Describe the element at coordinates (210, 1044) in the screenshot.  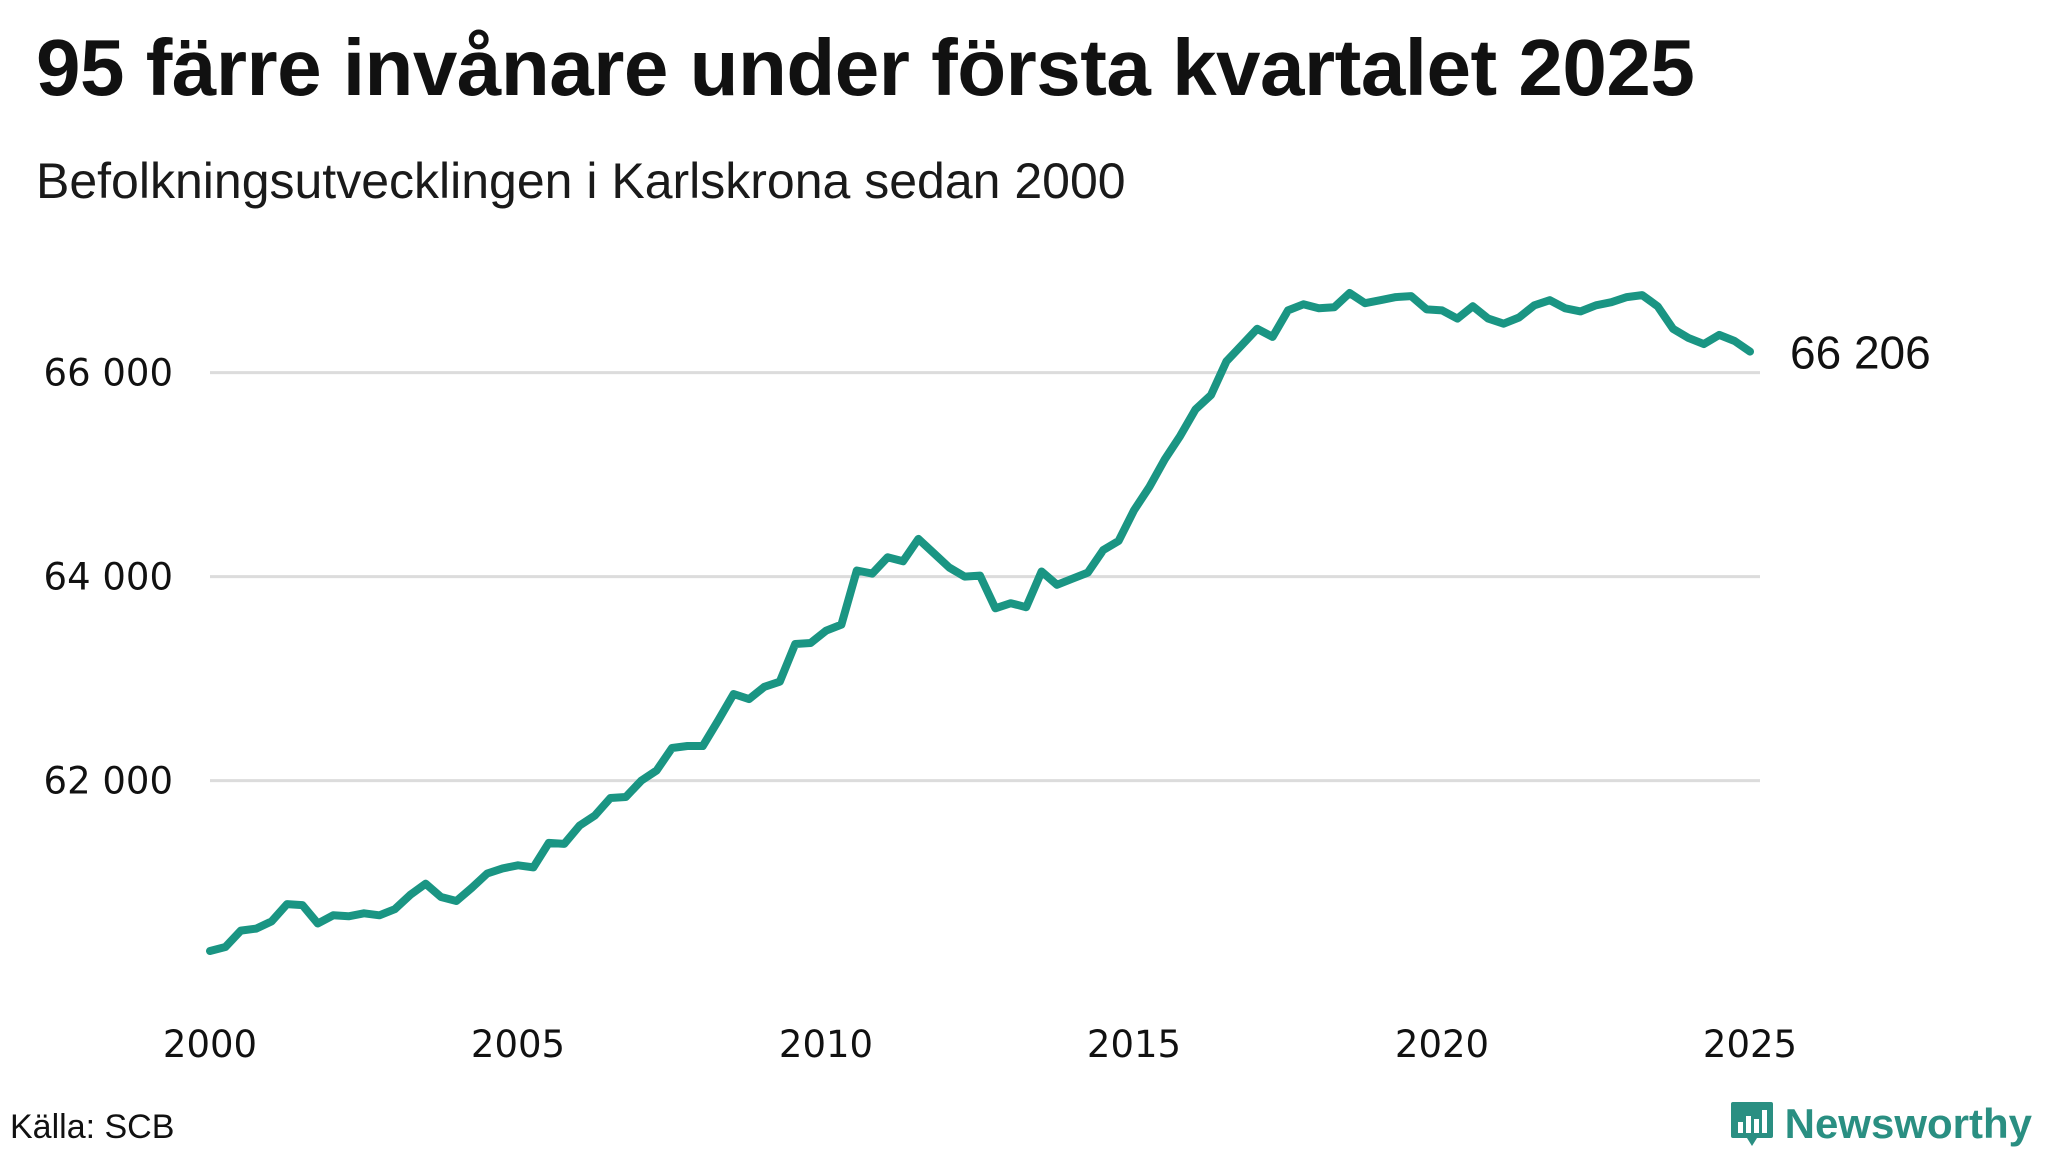
I see `x-tick-label: 2000` at that location.